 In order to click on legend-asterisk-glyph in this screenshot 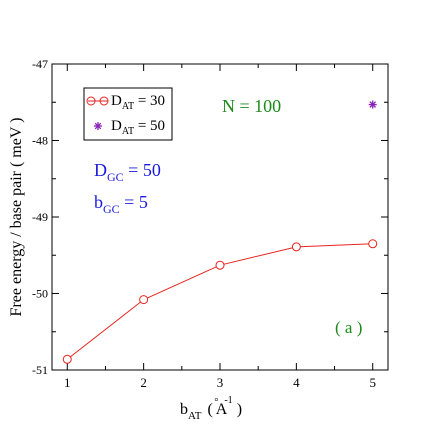, I will do `click(98, 126)`.